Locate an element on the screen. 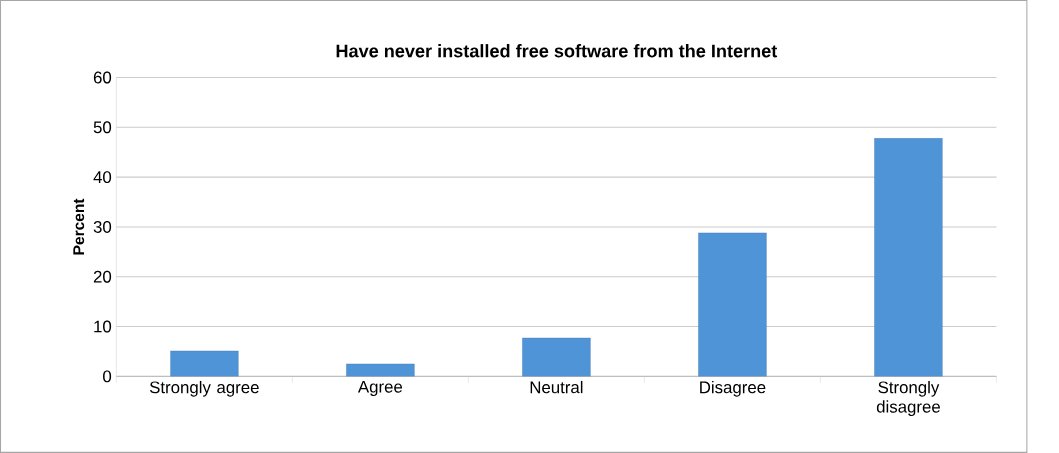  y-tick-label: 40 is located at coordinates (102, 177).